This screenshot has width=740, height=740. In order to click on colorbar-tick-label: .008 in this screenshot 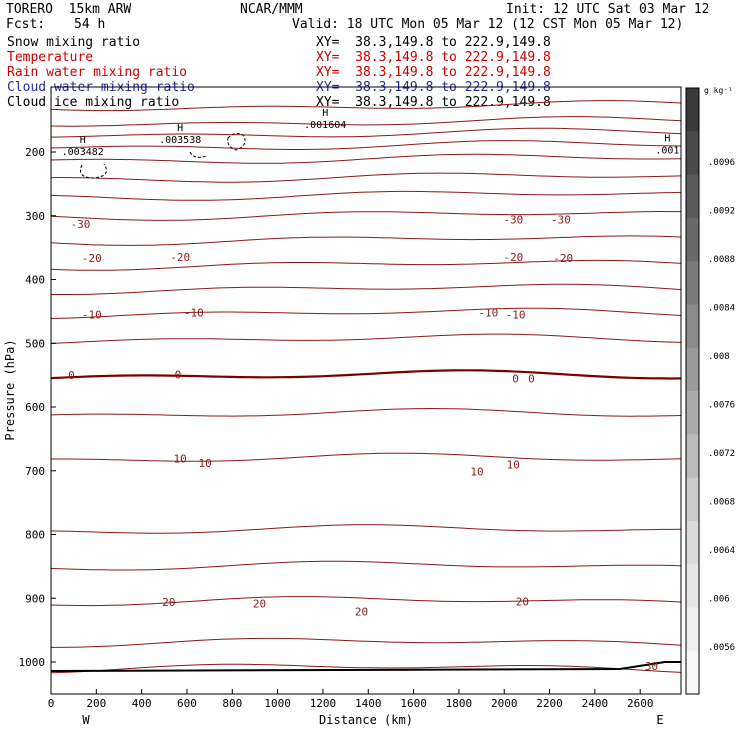, I will do `click(719, 357)`.